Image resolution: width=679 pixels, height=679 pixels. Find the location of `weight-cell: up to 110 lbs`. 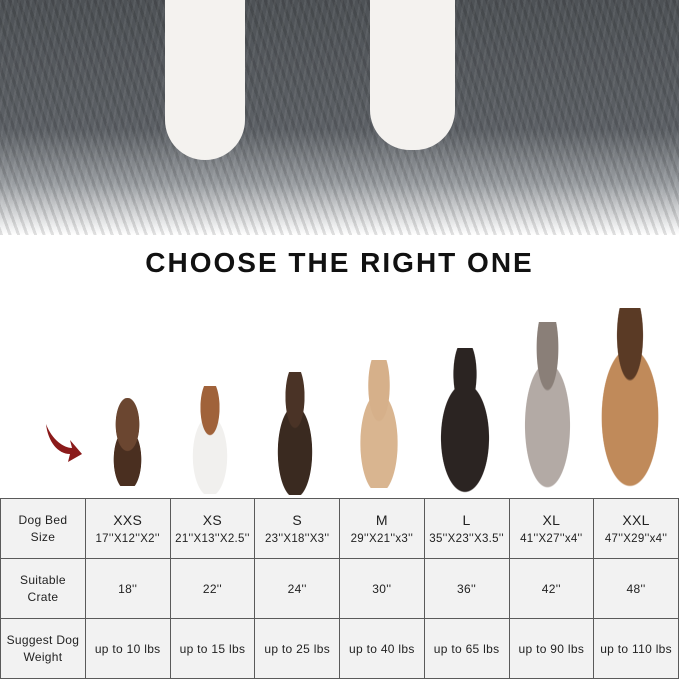

weight-cell: up to 110 lbs is located at coordinates (636, 648).